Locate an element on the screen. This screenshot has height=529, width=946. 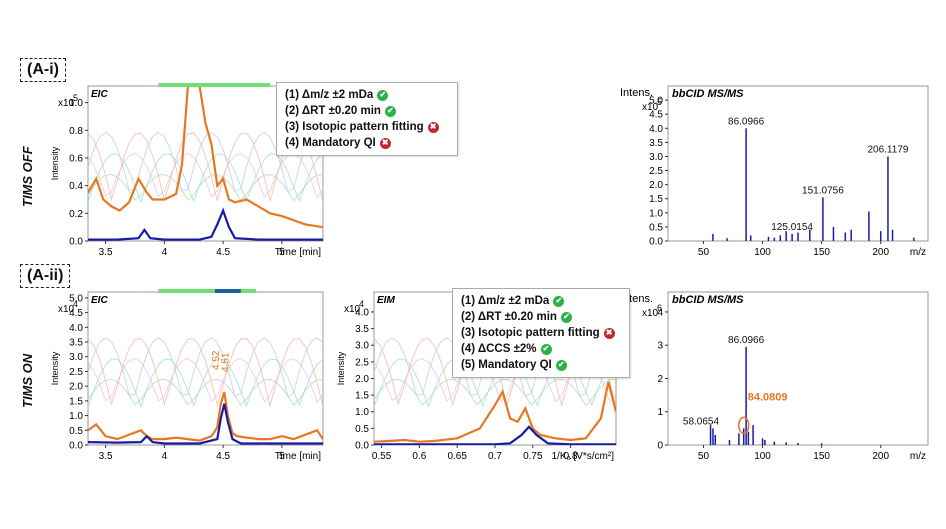
y-multiplier-exponent: 6 is located at coordinates (659, 308).